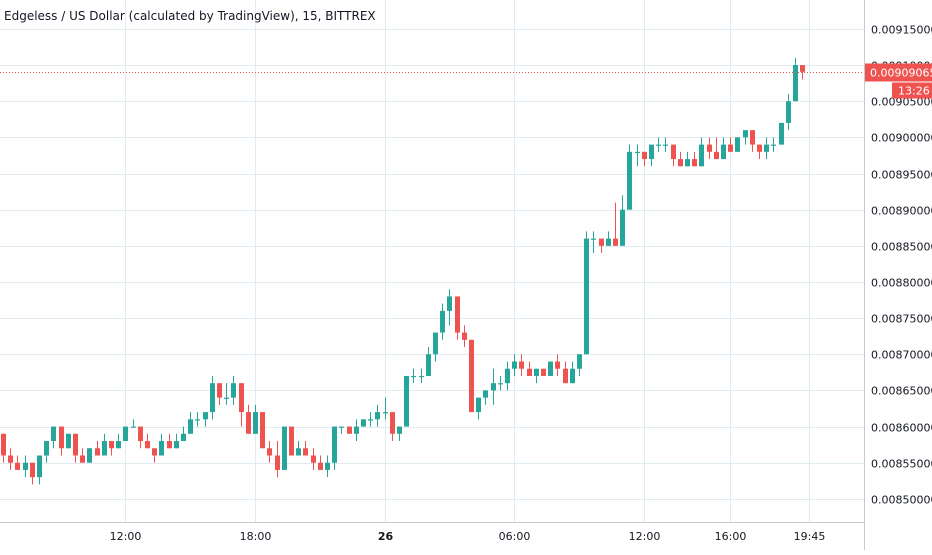 This screenshot has height=555, width=932. I want to click on y-tick-label: 0.00860000, so click(901, 428).